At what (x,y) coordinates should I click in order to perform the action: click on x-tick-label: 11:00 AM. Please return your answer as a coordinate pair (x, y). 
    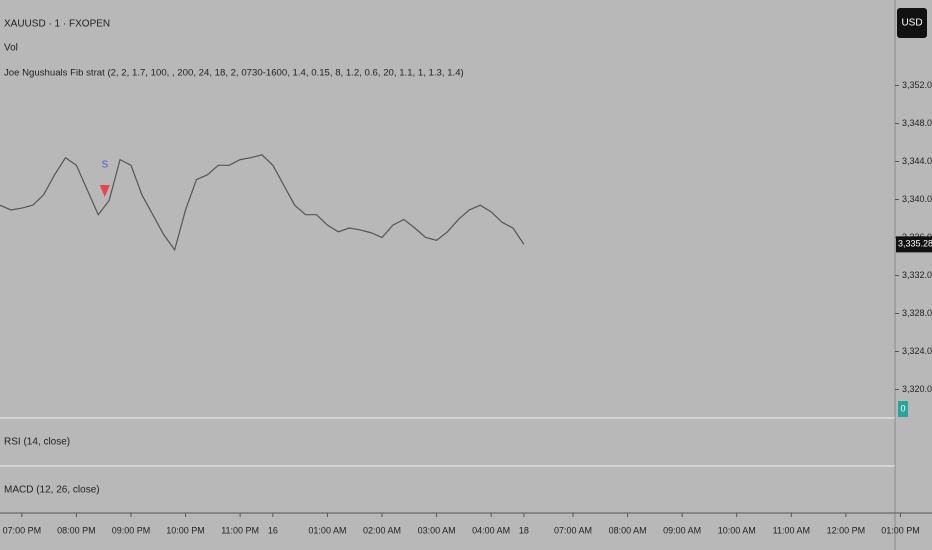
    Looking at the image, I should click on (791, 530).